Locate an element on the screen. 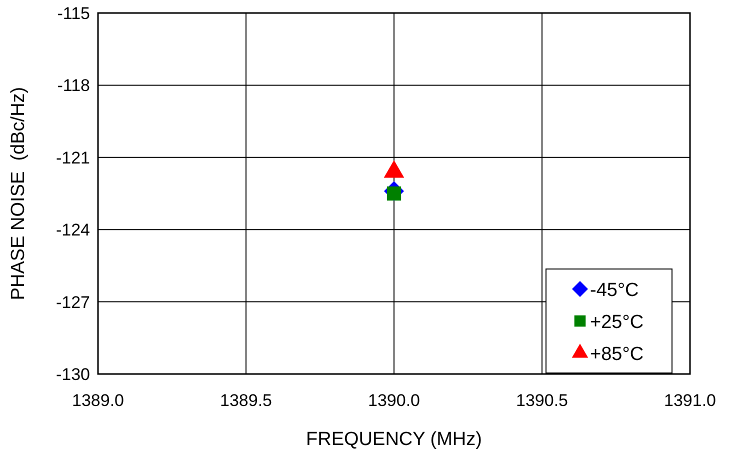 Image resolution: width=739 pixels, height=453 pixels. x-axis-title: FREQUENCY (MHz) is located at coordinates (394, 439).